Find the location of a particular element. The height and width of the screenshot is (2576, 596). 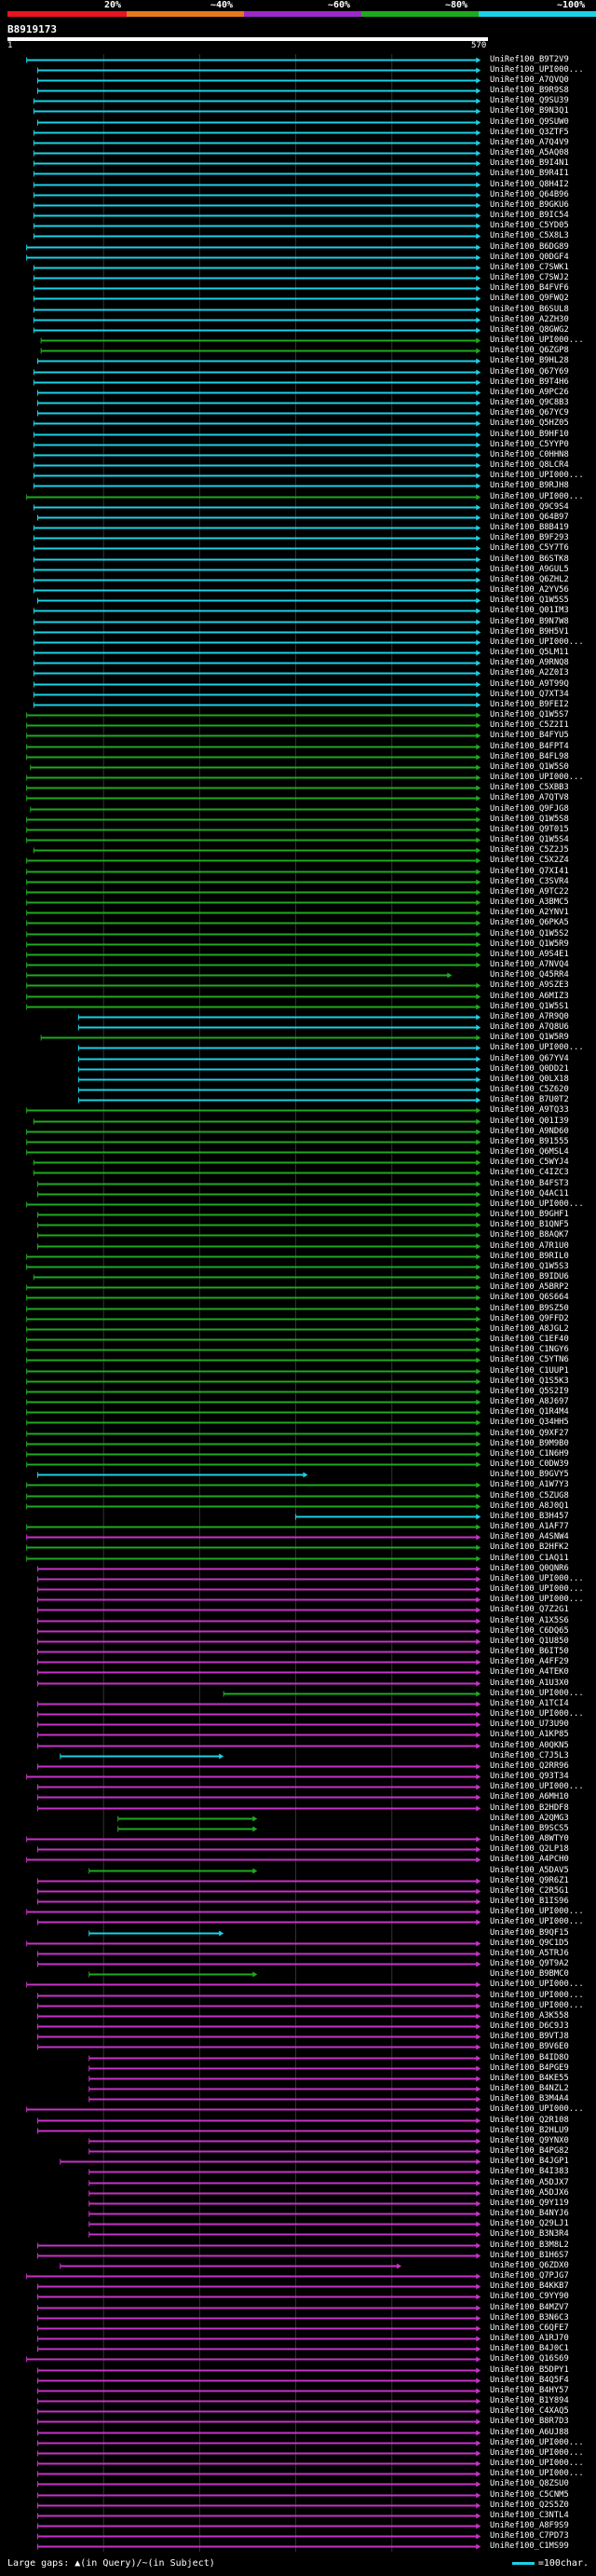

hit-label: UniRef100_A5AQ08 is located at coordinates (529, 153).